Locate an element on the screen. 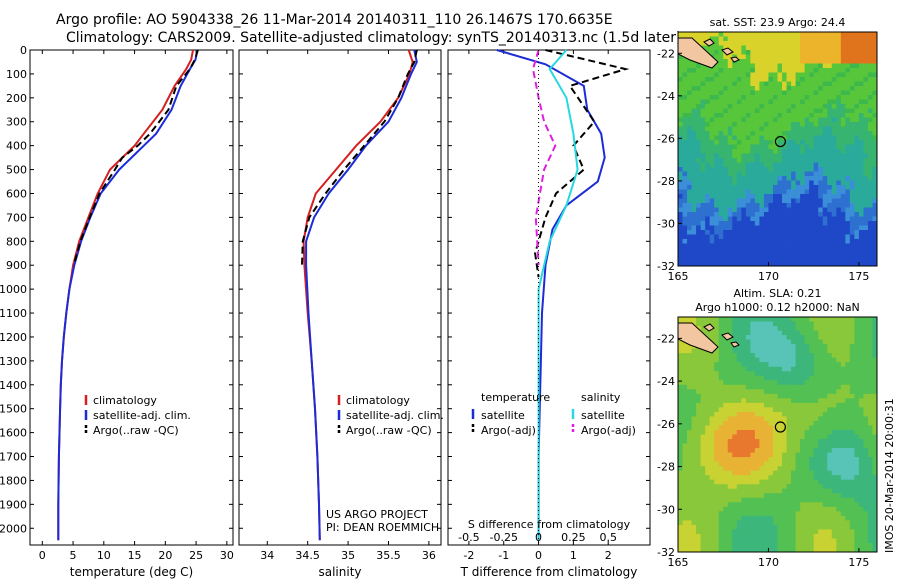 This screenshot has height=580, width=900. y-tick-label: 1300 is located at coordinates (13, 361).